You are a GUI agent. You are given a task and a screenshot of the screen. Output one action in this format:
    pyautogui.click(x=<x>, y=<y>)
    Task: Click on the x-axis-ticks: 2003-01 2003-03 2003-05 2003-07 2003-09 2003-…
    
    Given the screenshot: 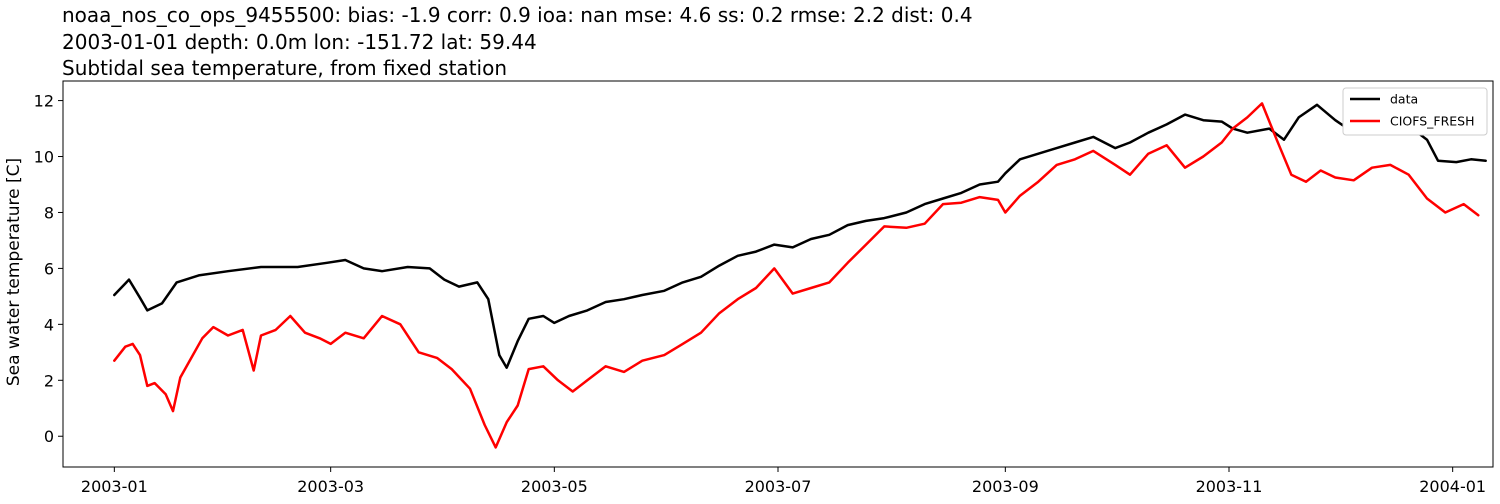 What is the action you would take?
    pyautogui.click(x=783, y=481)
    